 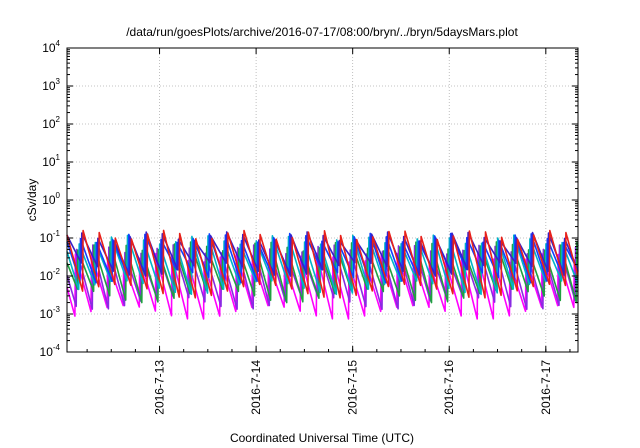 What do you see at coordinates (50, 275) in the screenshot?
I see `y-tick-label: 10⁻²` at bounding box center [50, 275].